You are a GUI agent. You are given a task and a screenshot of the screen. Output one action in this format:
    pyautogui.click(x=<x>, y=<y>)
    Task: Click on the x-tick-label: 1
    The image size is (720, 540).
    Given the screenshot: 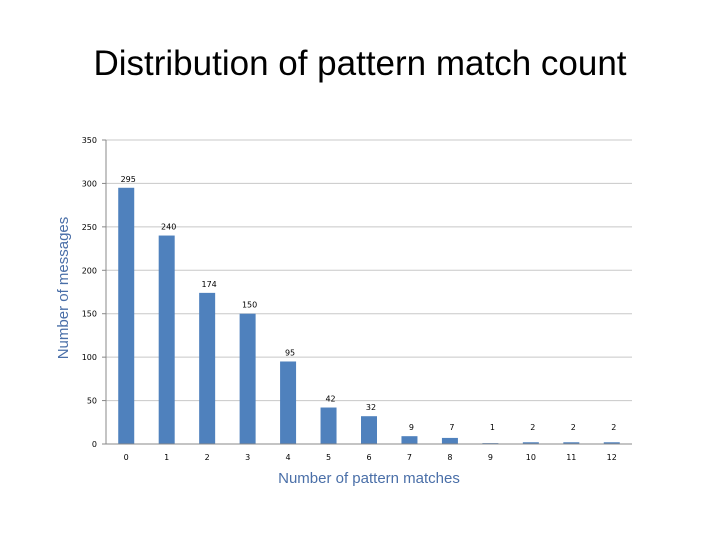 What is the action you would take?
    pyautogui.click(x=166, y=457)
    